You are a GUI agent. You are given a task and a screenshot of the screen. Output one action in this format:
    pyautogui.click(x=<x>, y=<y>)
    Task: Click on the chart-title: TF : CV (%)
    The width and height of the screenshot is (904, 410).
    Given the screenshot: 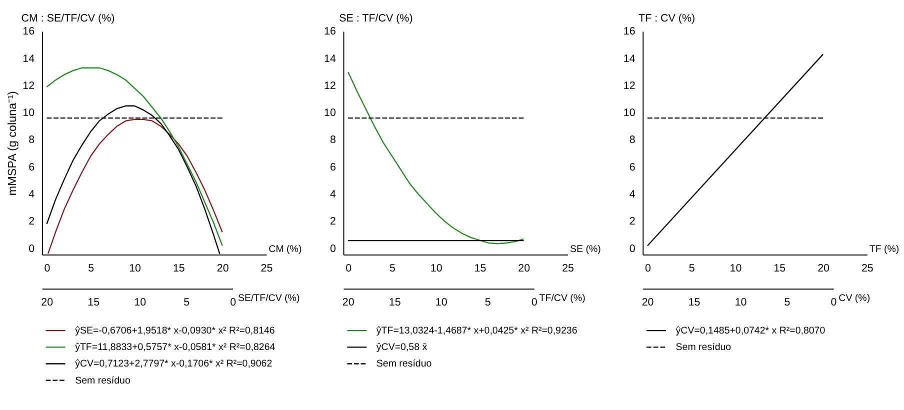 What is the action you would take?
    pyautogui.click(x=667, y=18)
    